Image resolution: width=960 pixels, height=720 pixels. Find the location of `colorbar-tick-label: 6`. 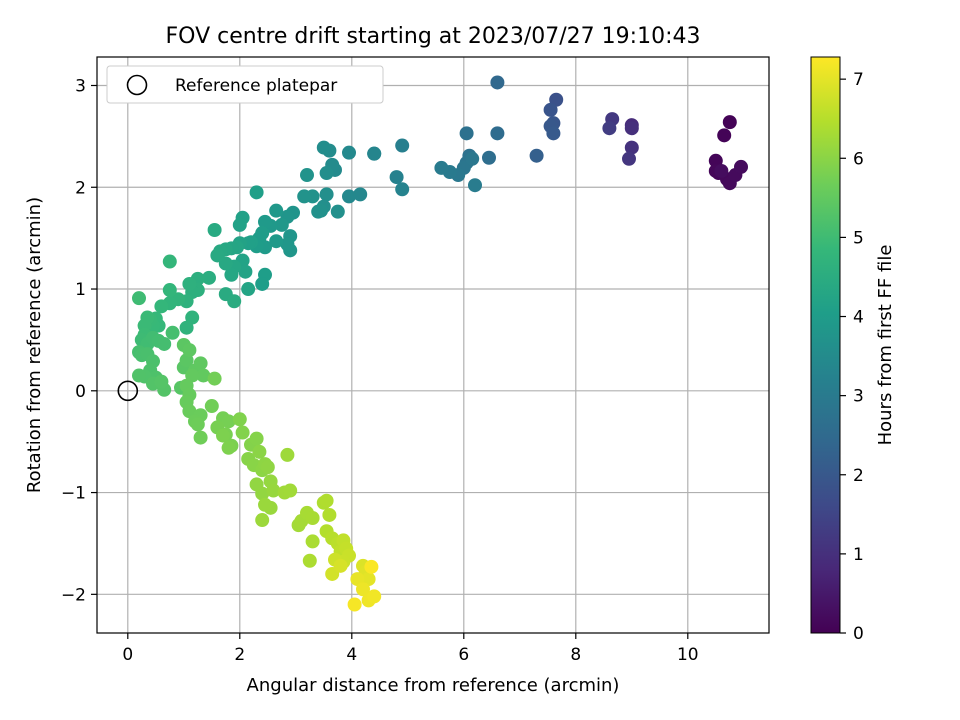

colorbar-tick-label: 6 is located at coordinates (858, 159).